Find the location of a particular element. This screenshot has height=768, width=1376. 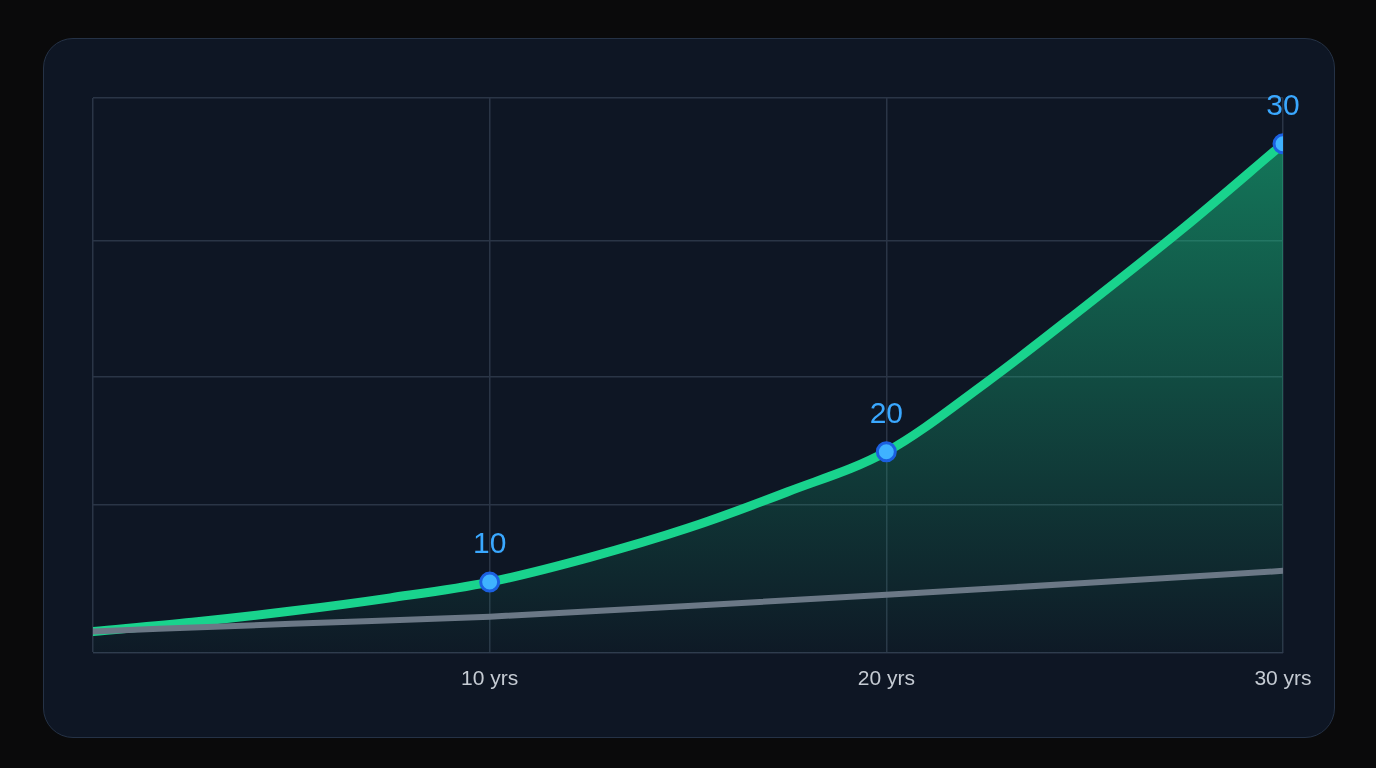

x-tick-label: 30 yrs is located at coordinates (1283, 678).